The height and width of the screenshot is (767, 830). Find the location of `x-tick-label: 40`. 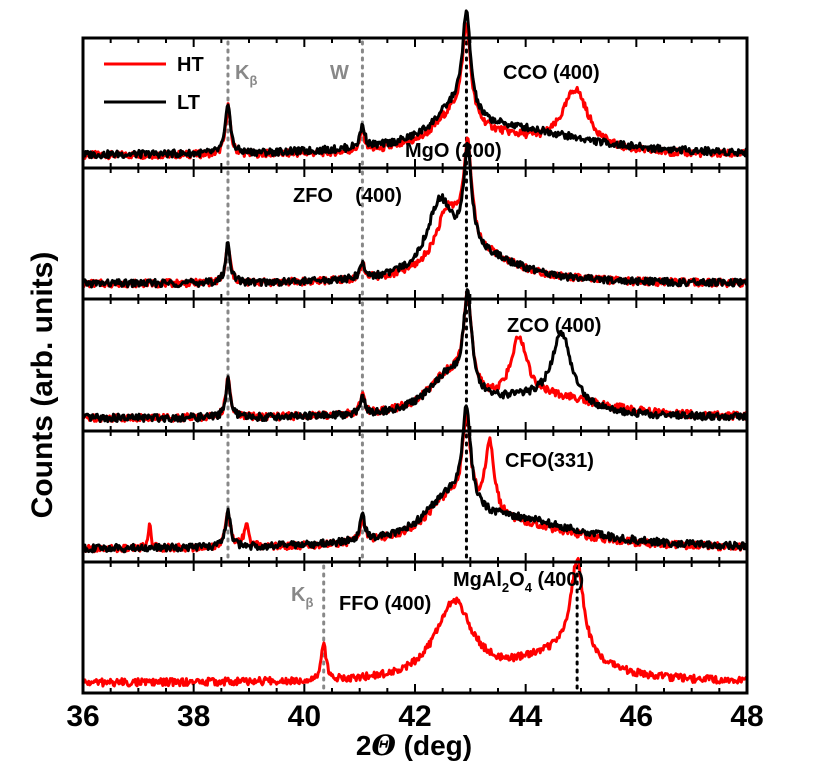

x-tick-label: 40 is located at coordinates (304, 716).